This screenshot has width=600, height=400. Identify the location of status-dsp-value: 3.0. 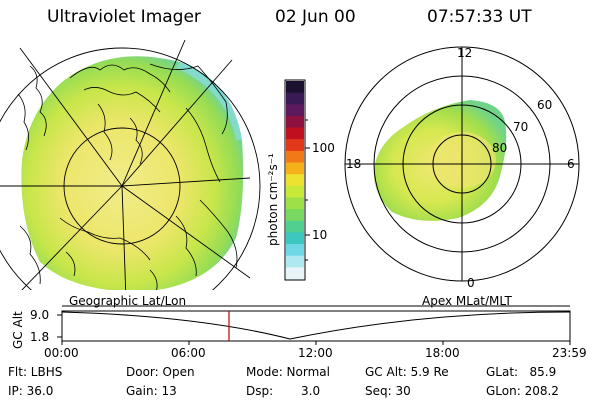
(311, 391).